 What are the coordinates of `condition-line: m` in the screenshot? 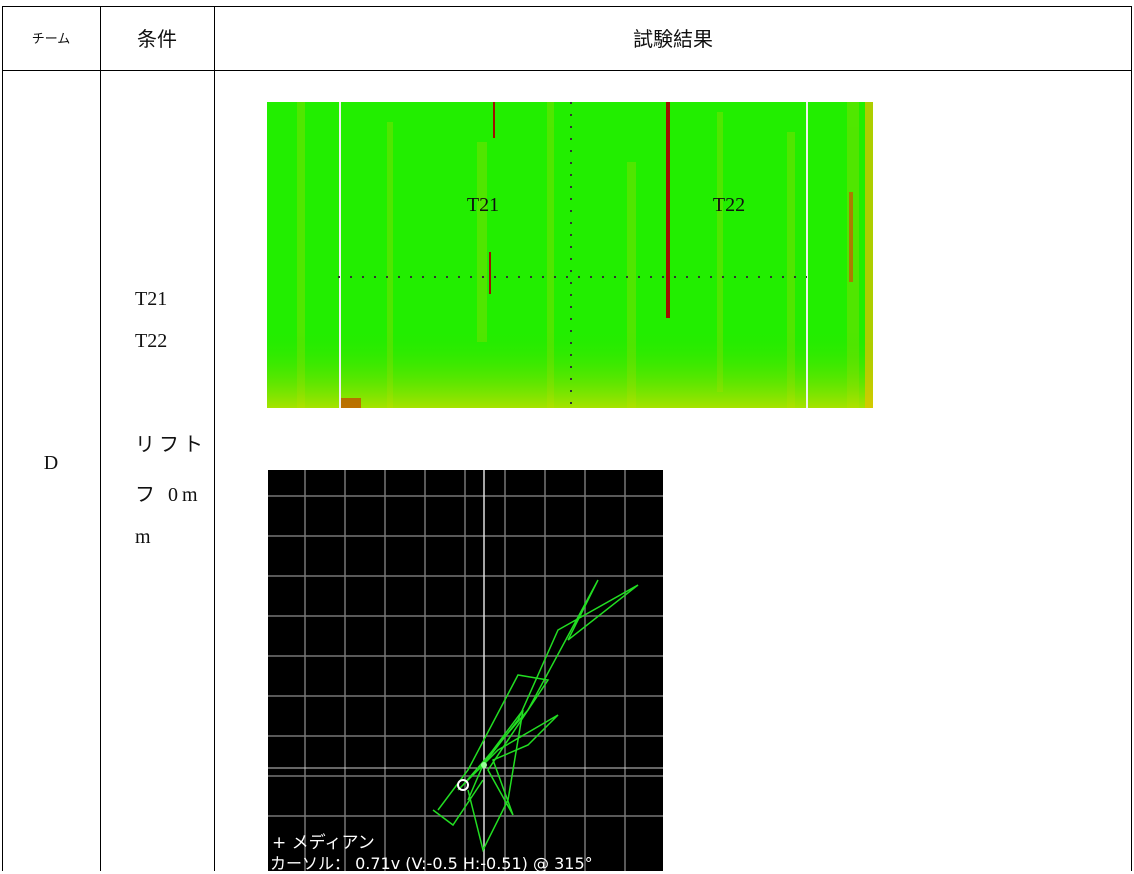 It's located at (143, 537).